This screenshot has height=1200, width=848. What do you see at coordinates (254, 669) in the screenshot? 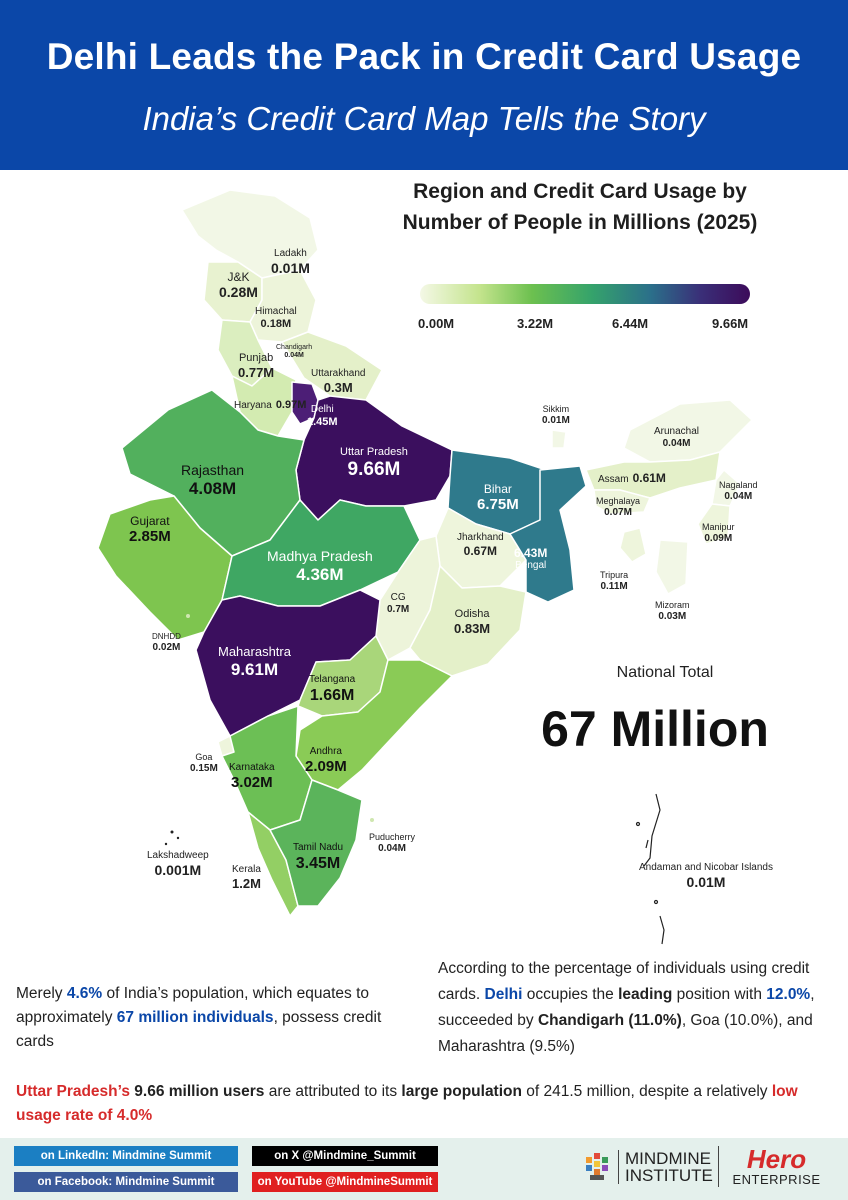
I see `region-value: 9.61M` at bounding box center [254, 669].